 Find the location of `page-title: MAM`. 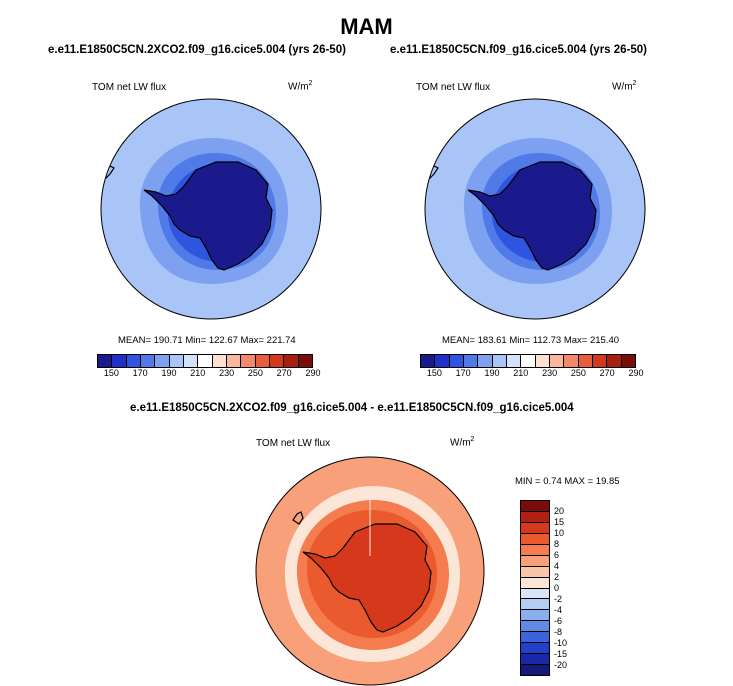

page-title: MAM is located at coordinates (366, 26).